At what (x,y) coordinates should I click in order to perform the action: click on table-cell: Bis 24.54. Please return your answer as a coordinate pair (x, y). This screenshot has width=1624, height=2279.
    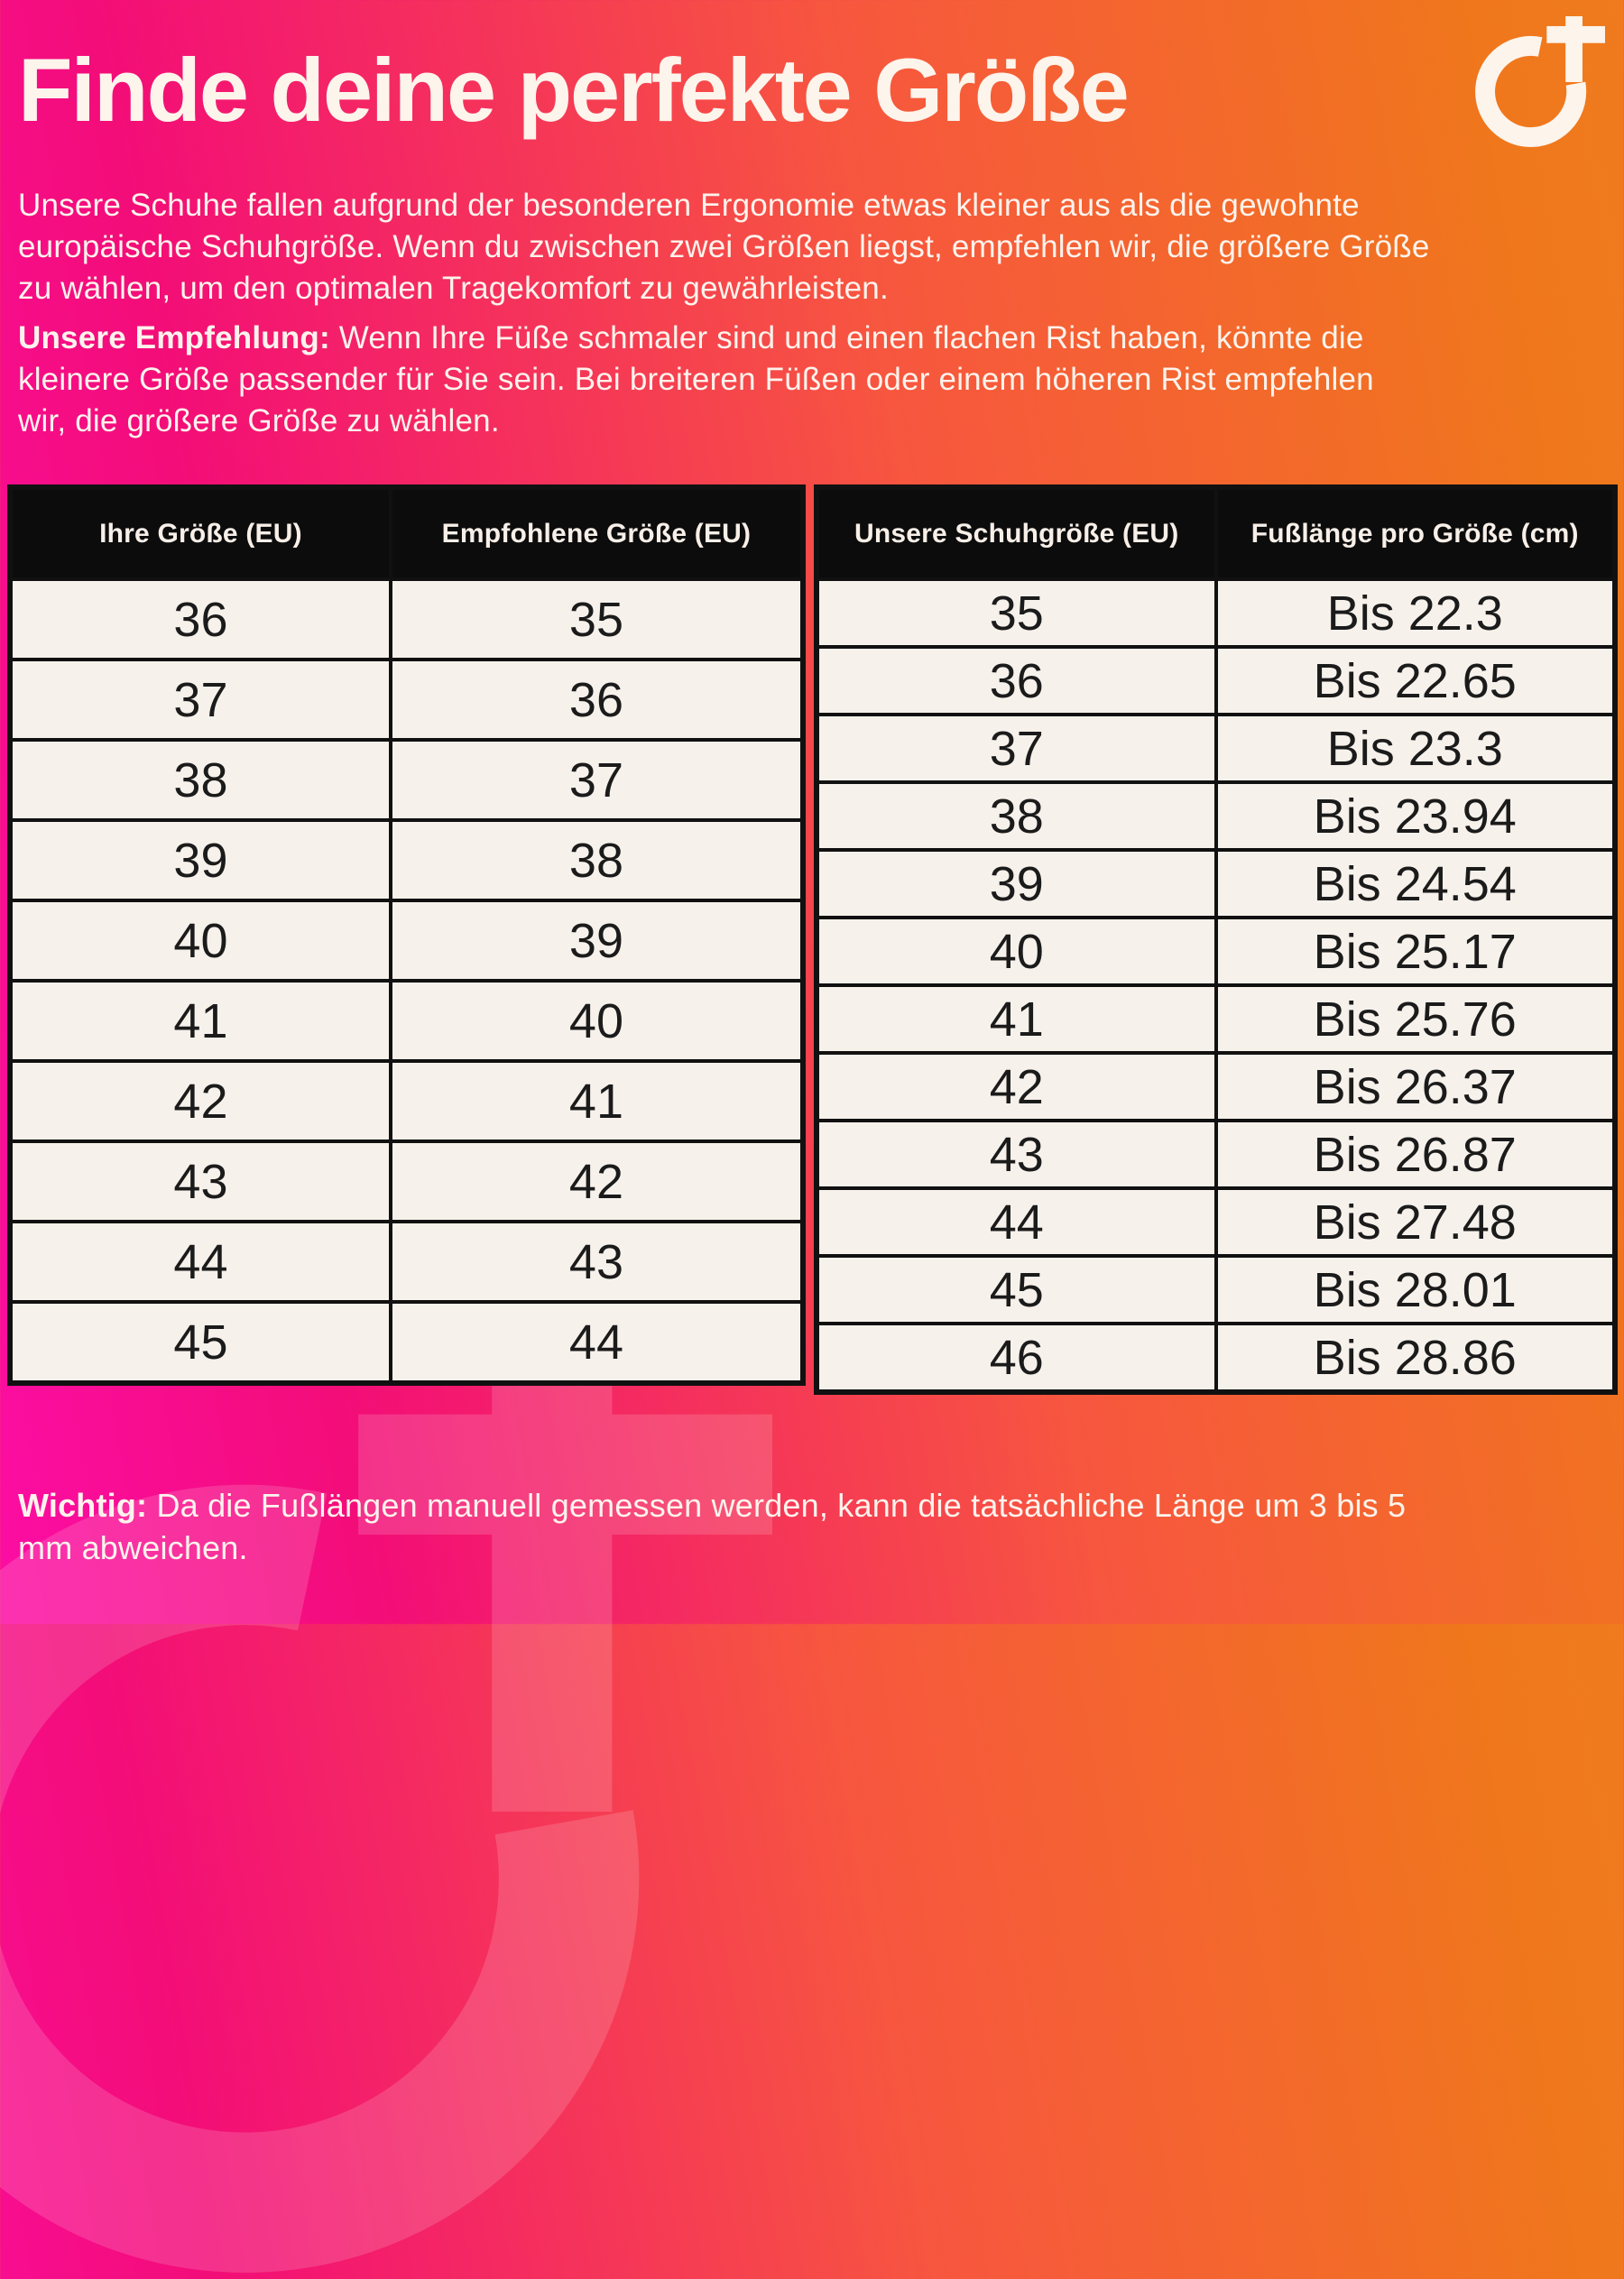
    Looking at the image, I should click on (1415, 883).